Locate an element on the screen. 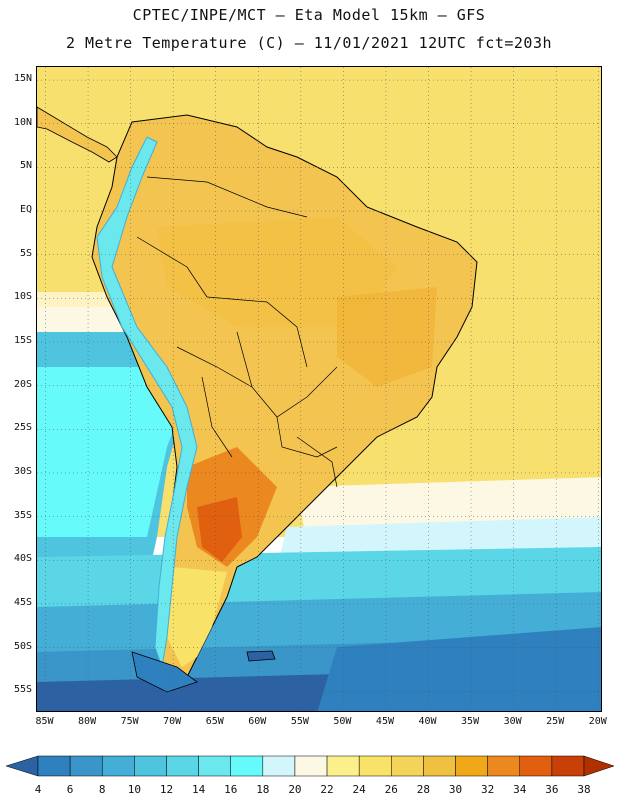  falkland-islands is located at coordinates (261, 656).